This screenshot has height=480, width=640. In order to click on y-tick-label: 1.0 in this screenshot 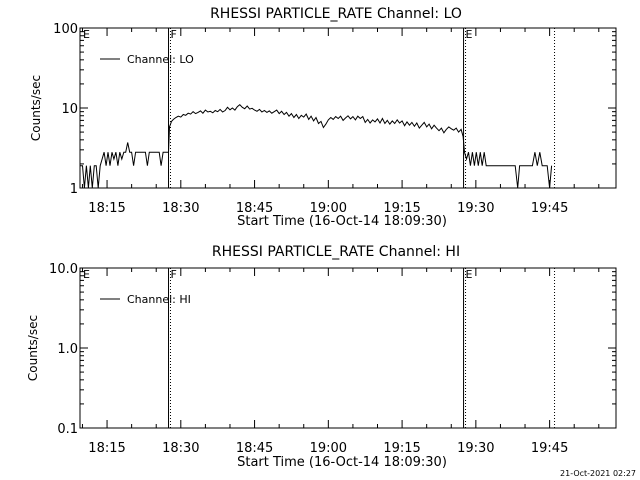, I will do `click(67, 349)`.